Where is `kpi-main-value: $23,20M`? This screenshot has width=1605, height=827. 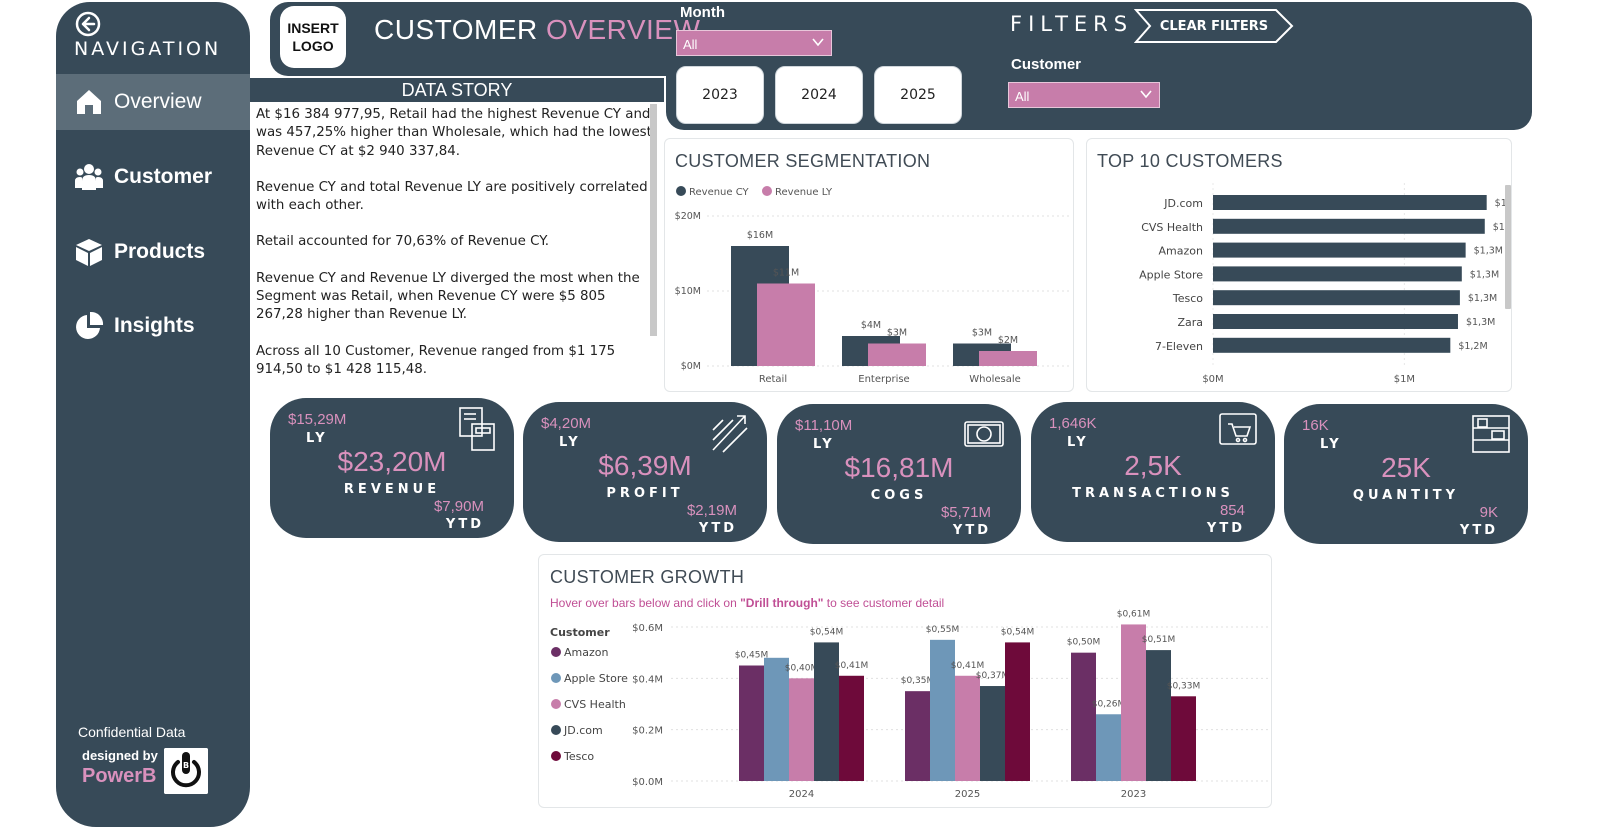
kpi-main-value: $23,20M is located at coordinates (392, 461).